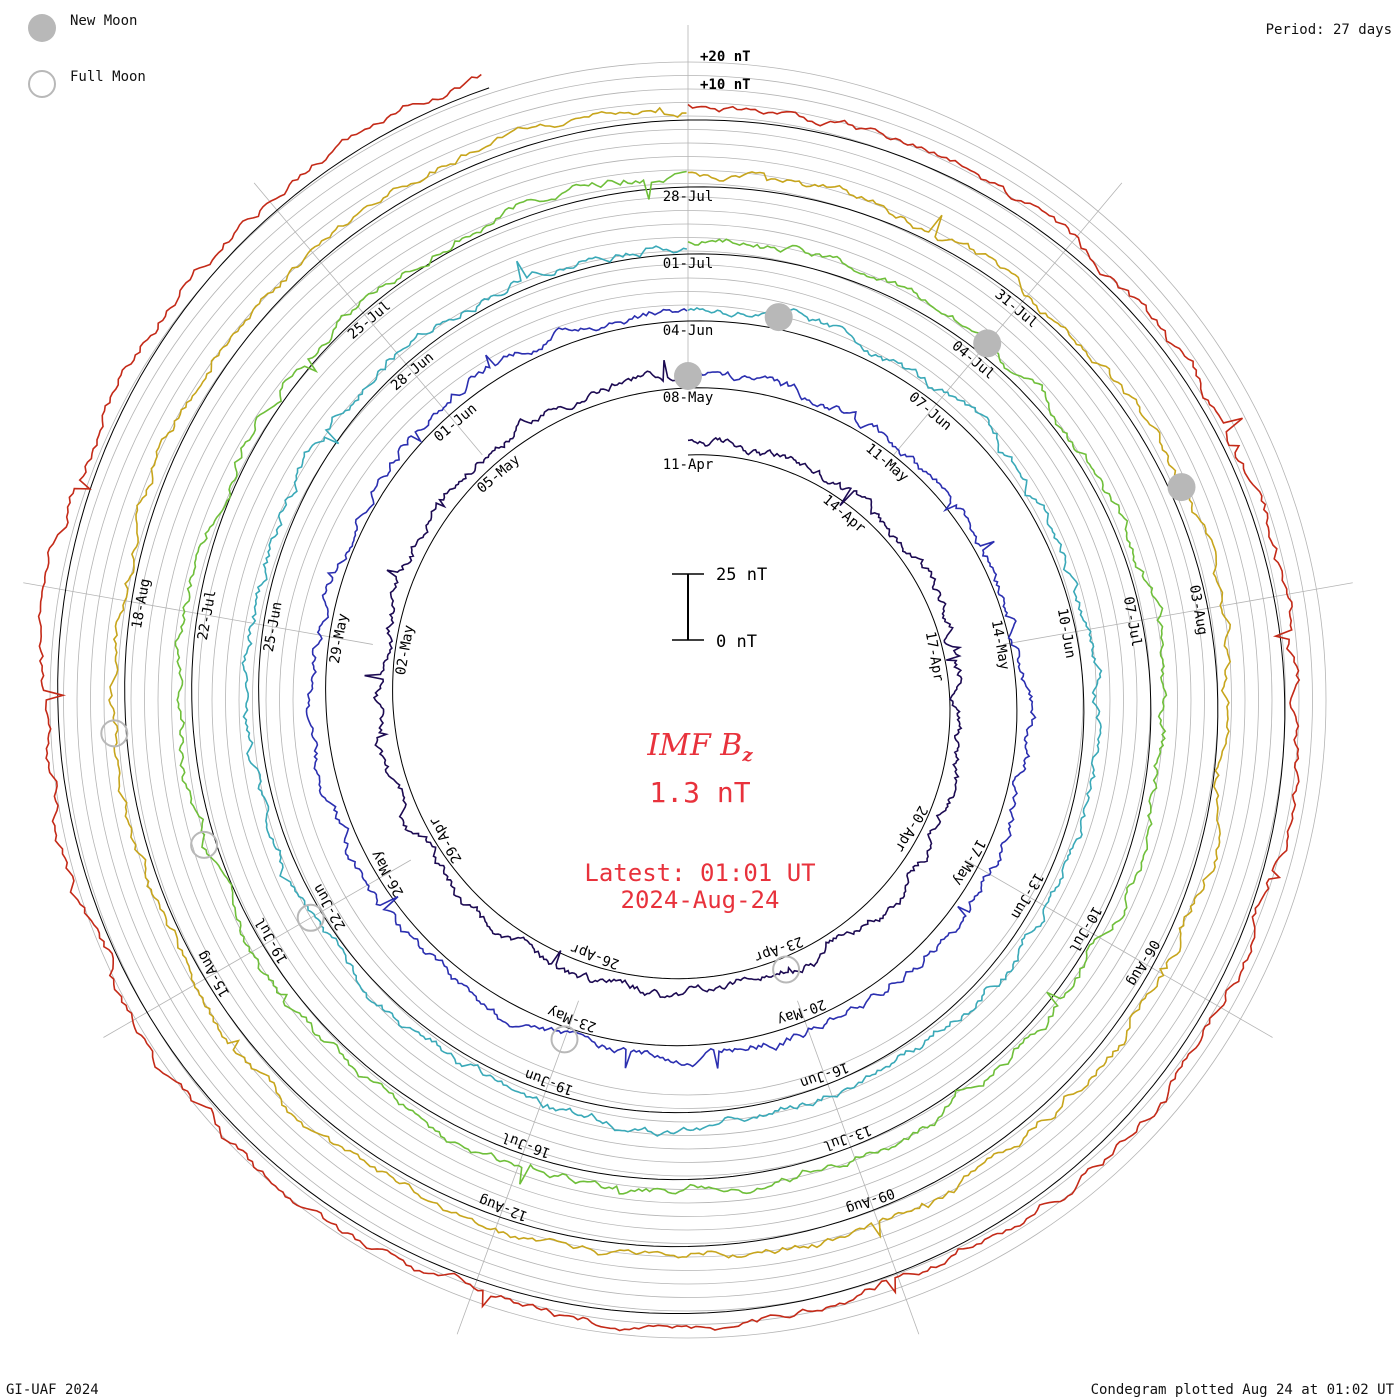  Describe the element at coordinates (1328, 30) in the screenshot. I see `period-label: Period: 27 days` at that location.